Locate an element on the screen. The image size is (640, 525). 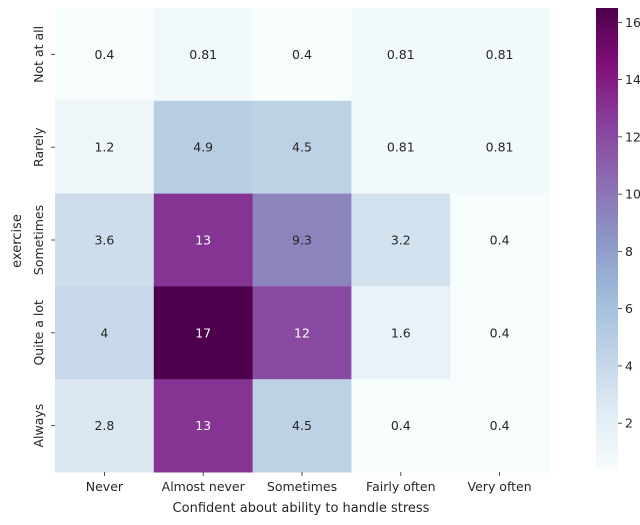
x-tick-label: Sometimes is located at coordinates (302, 486).